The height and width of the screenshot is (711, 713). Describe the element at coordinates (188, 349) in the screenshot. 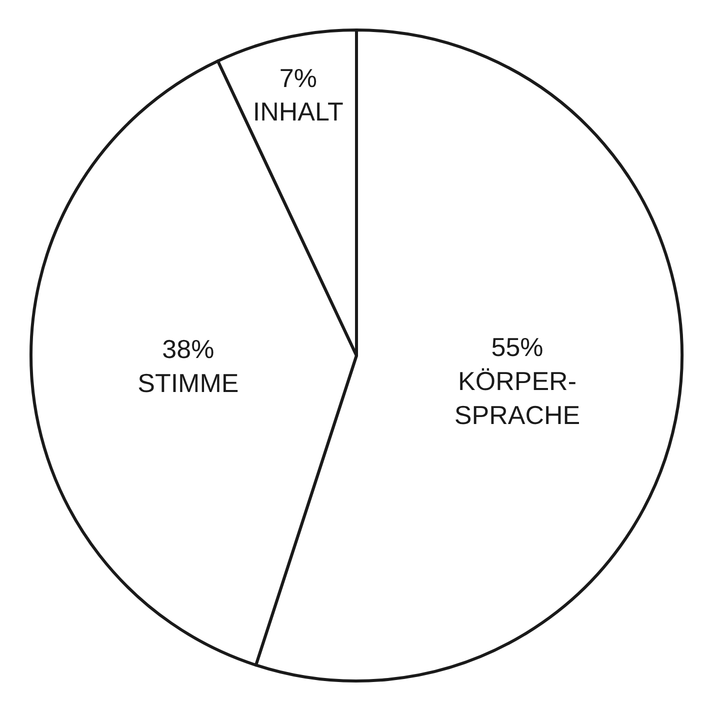

I see `data-label: 38%` at that location.